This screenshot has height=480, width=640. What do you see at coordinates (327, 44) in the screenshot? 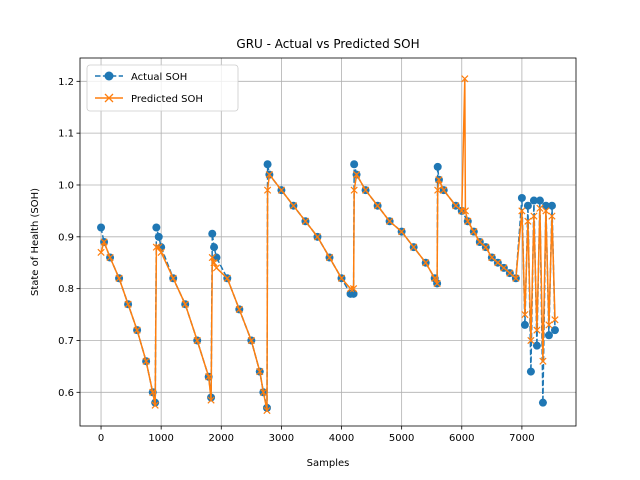
I see `chart-title: GRU - Actual vs Predicted SOH` at bounding box center [327, 44].